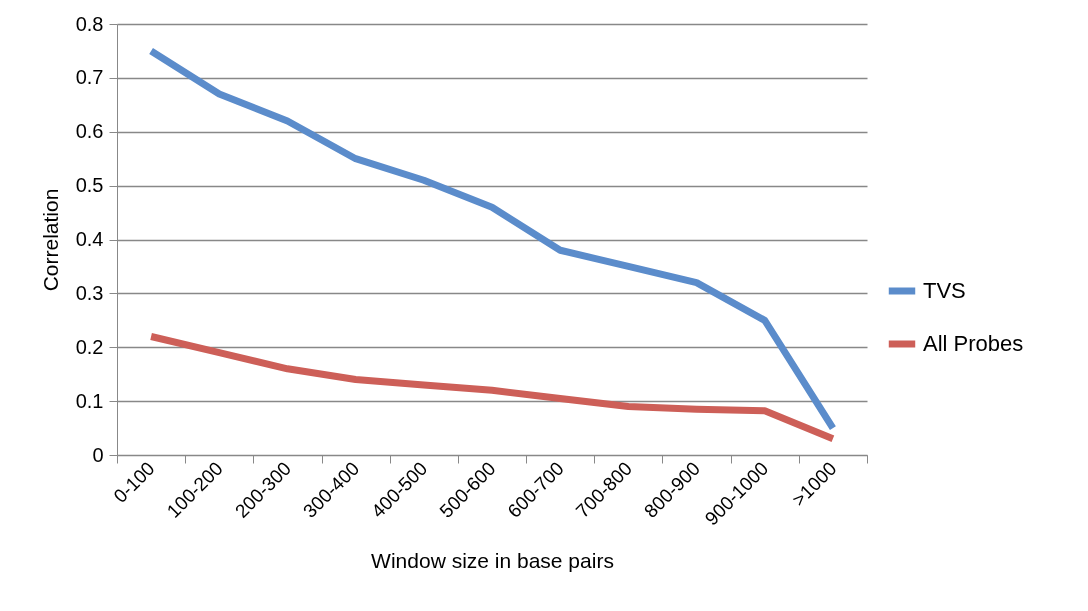 The width and height of the screenshot is (1088, 611). I want to click on x-axis-title: Window size in base pairs, so click(492, 561).